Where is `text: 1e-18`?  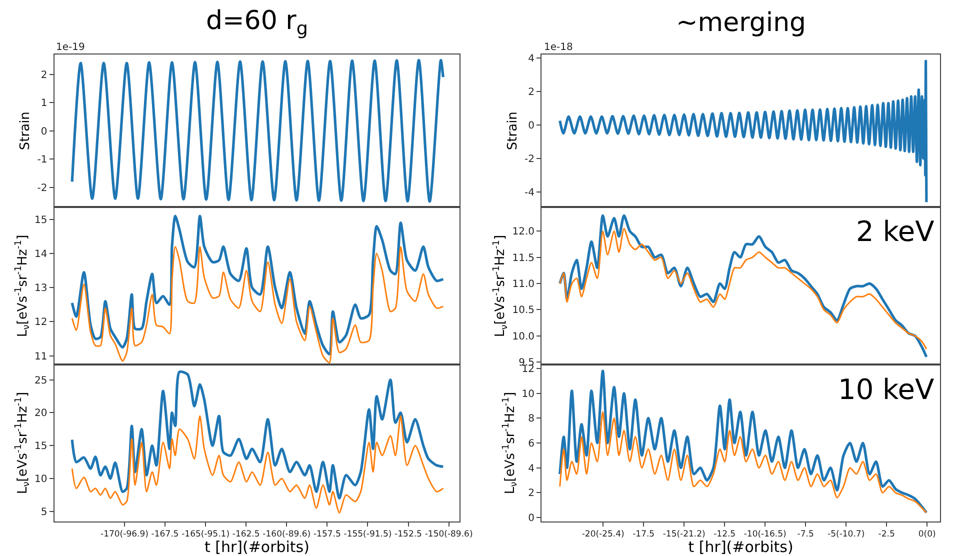
text: 1e-18 is located at coordinates (558, 47).